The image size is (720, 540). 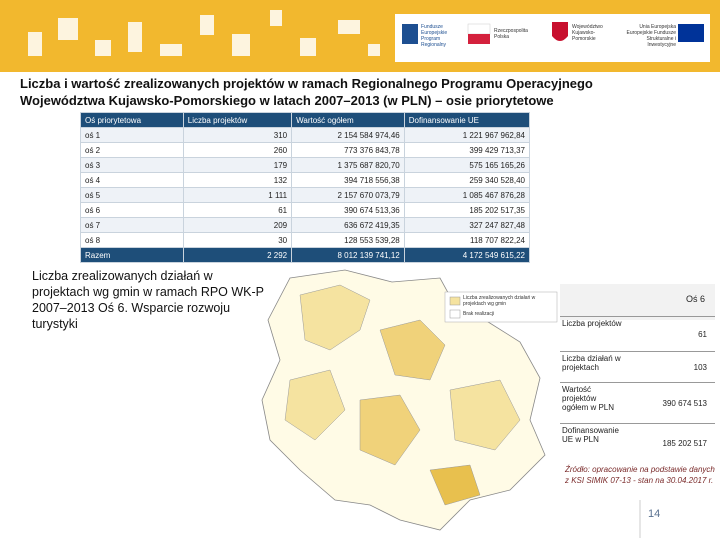 What do you see at coordinates (511, 34) in the screenshot?
I see `logo-text: Rzeczpospolita Polska` at bounding box center [511, 34].